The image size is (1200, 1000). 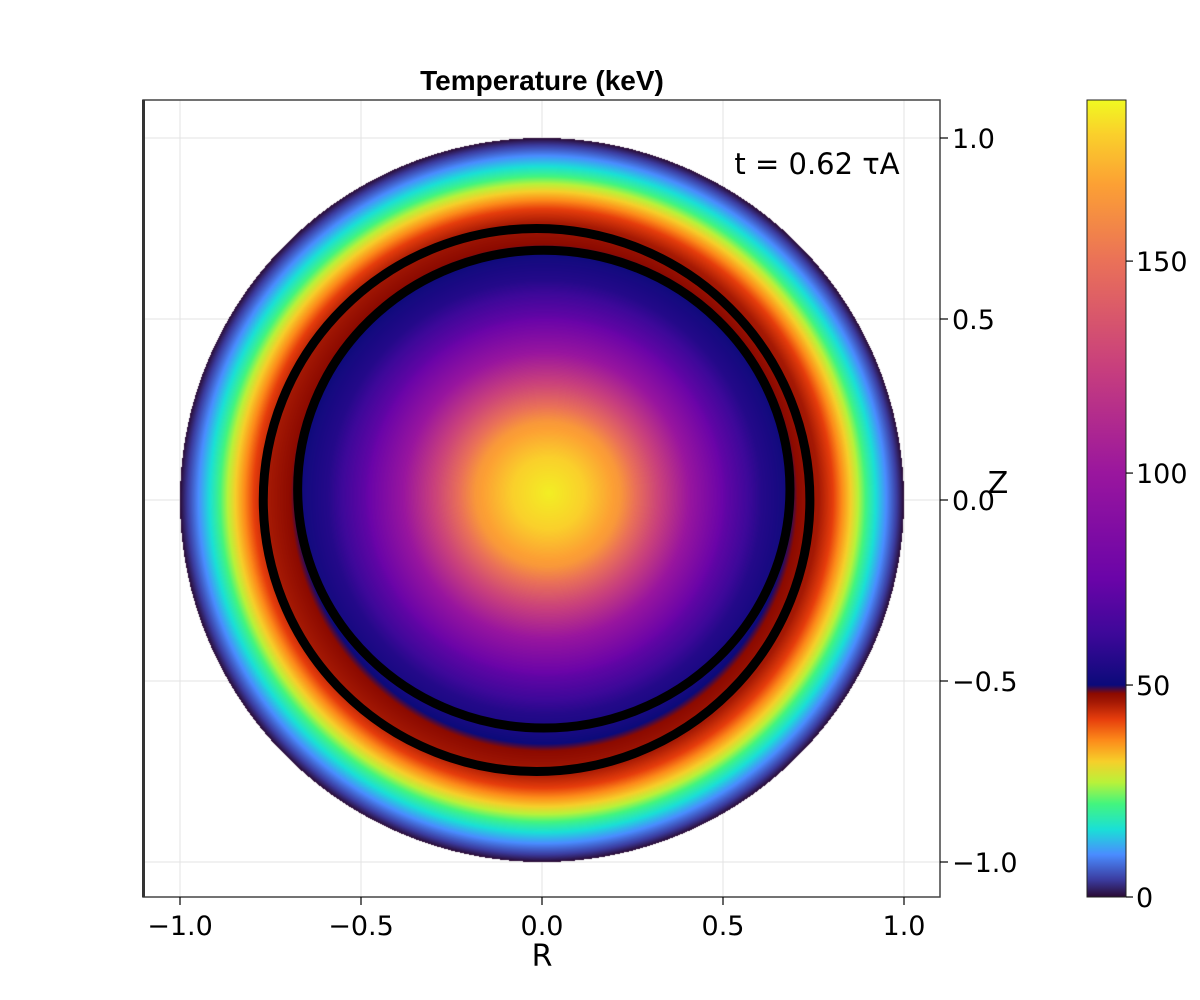 What do you see at coordinates (973, 139) in the screenshot?
I see `y-tick-label: 1.0` at bounding box center [973, 139].